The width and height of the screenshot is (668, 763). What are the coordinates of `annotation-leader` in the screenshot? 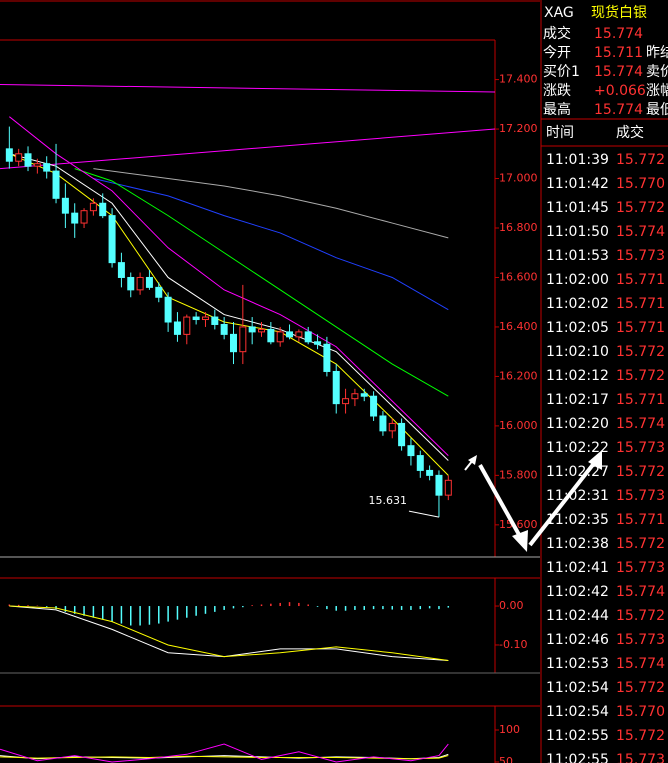 It's located at (424, 514).